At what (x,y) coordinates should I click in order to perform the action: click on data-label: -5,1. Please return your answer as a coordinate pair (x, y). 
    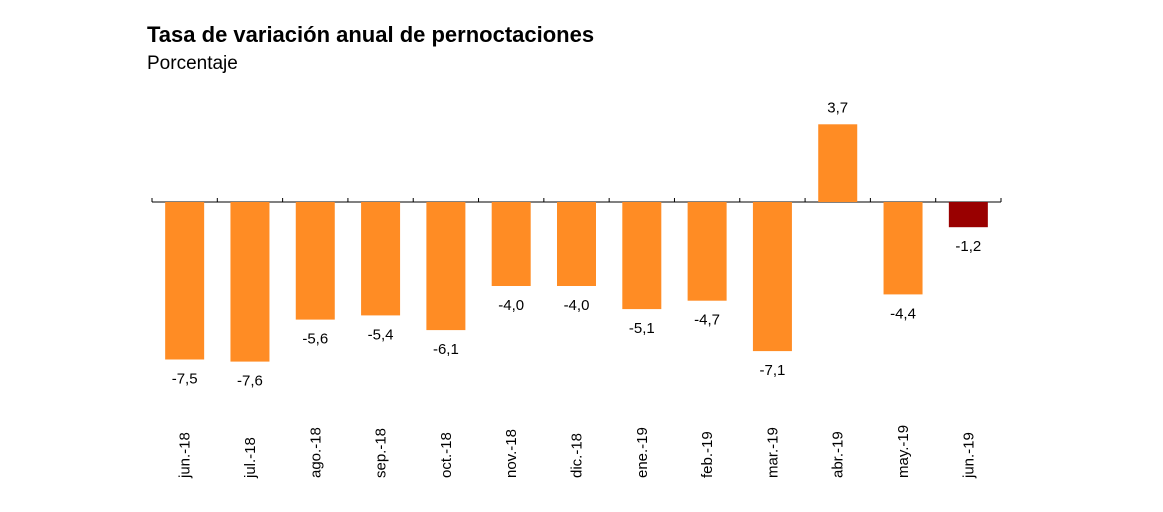
    Looking at the image, I should click on (642, 328).